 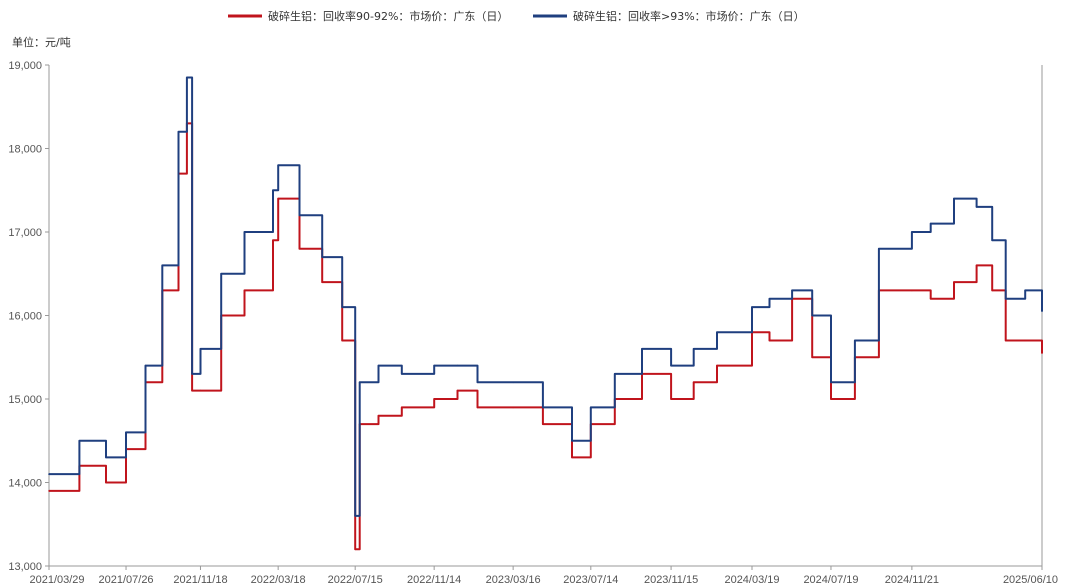 What do you see at coordinates (126, 580) in the screenshot?
I see `x-tick-label: 2021/07/26` at bounding box center [126, 580].